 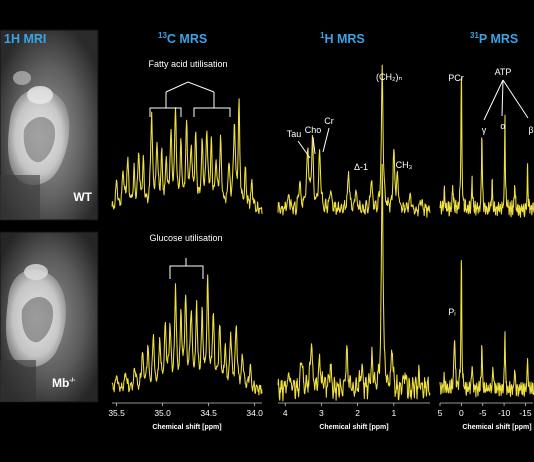 I want to click on x-tick-label: 34.0, so click(x=254, y=413).